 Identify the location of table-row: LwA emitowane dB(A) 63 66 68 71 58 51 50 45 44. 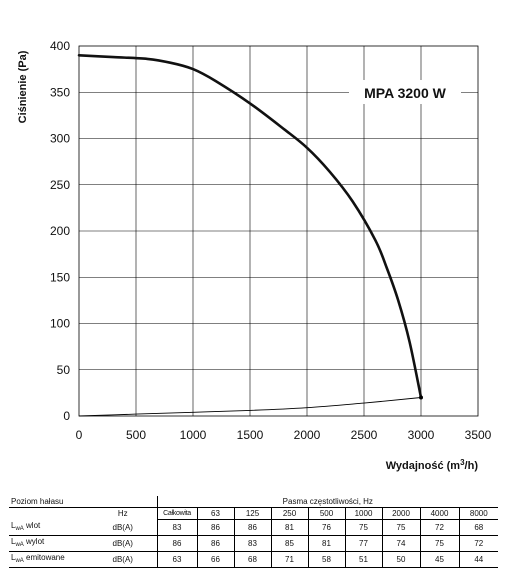
(254, 559).